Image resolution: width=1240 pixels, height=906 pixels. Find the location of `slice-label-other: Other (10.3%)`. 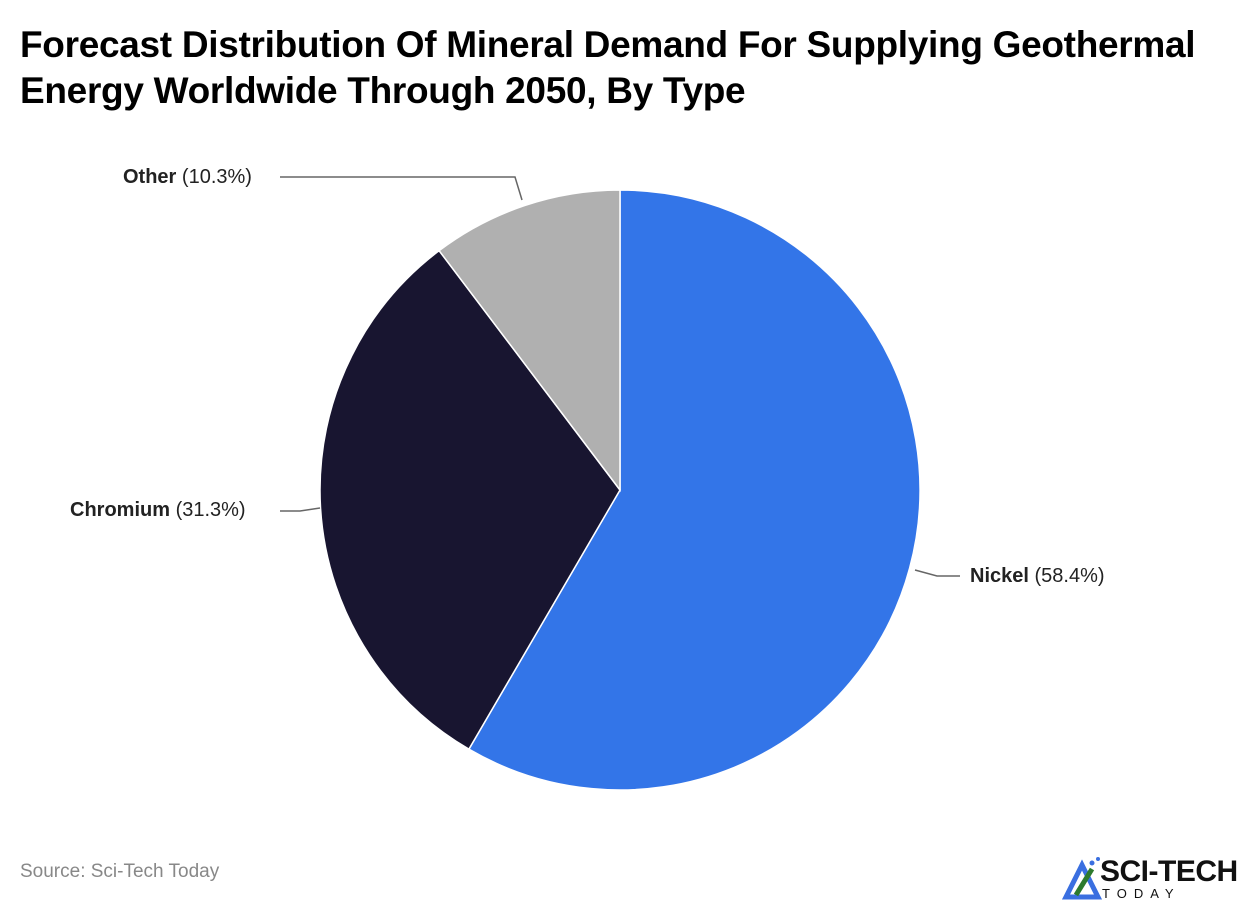

slice-label-other: Other (10.3%) is located at coordinates (187, 177).